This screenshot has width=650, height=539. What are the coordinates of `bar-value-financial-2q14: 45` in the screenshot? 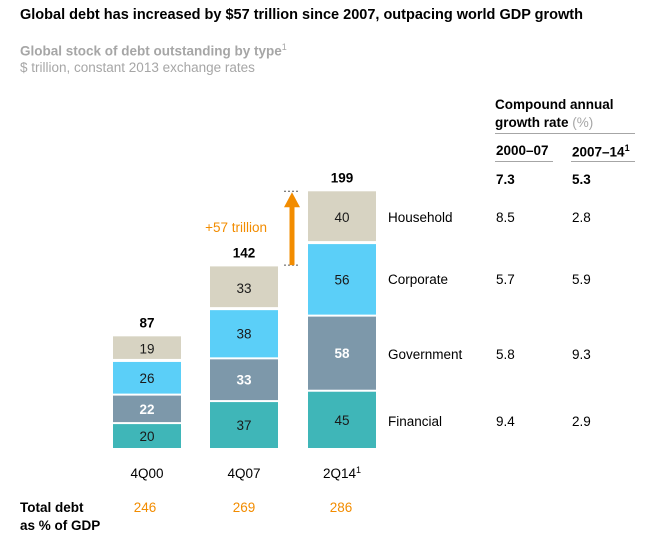 It's located at (341, 420).